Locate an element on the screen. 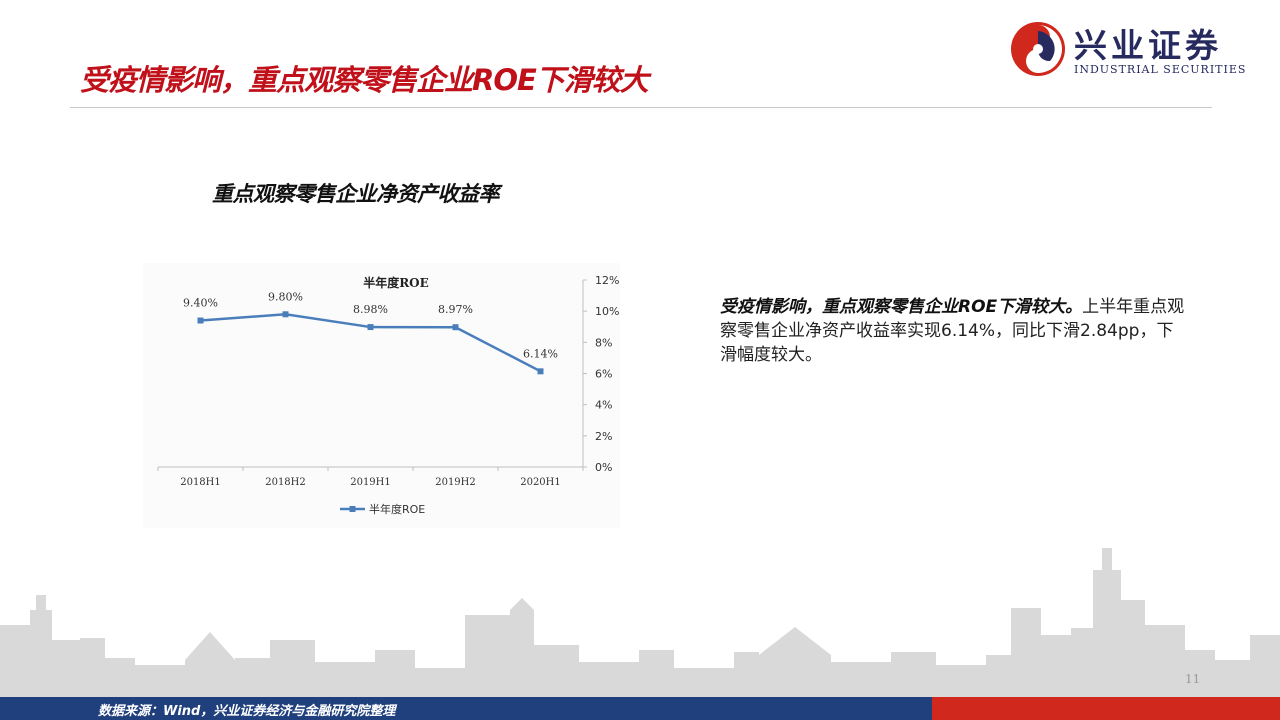  title-divider is located at coordinates (641, 107).